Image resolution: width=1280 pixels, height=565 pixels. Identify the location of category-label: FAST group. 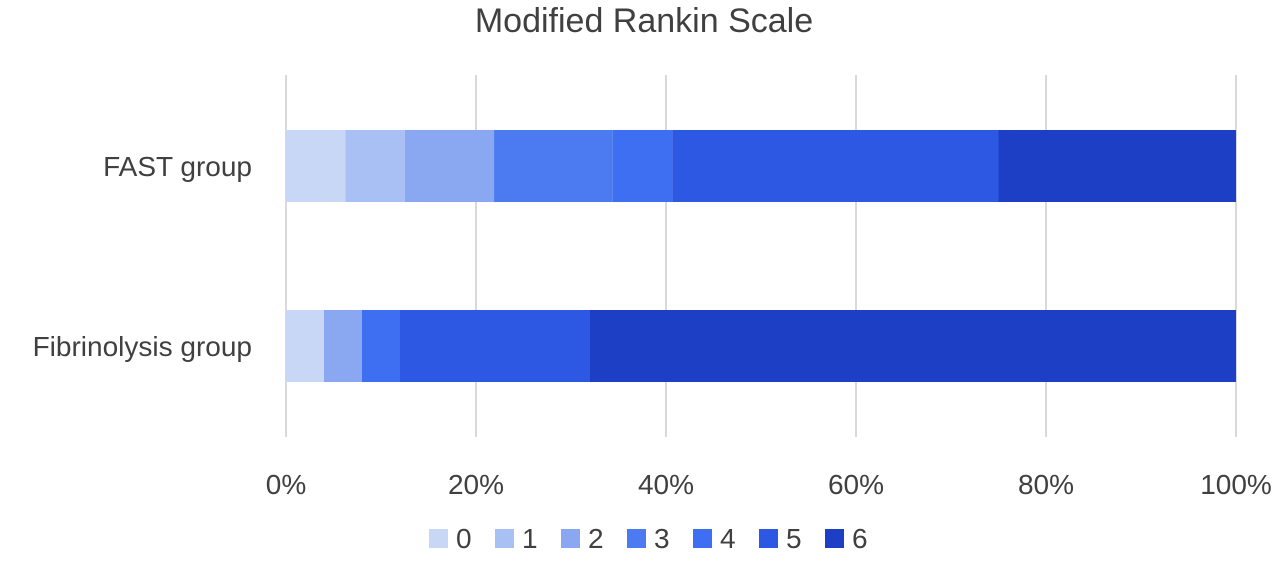
(177, 166).